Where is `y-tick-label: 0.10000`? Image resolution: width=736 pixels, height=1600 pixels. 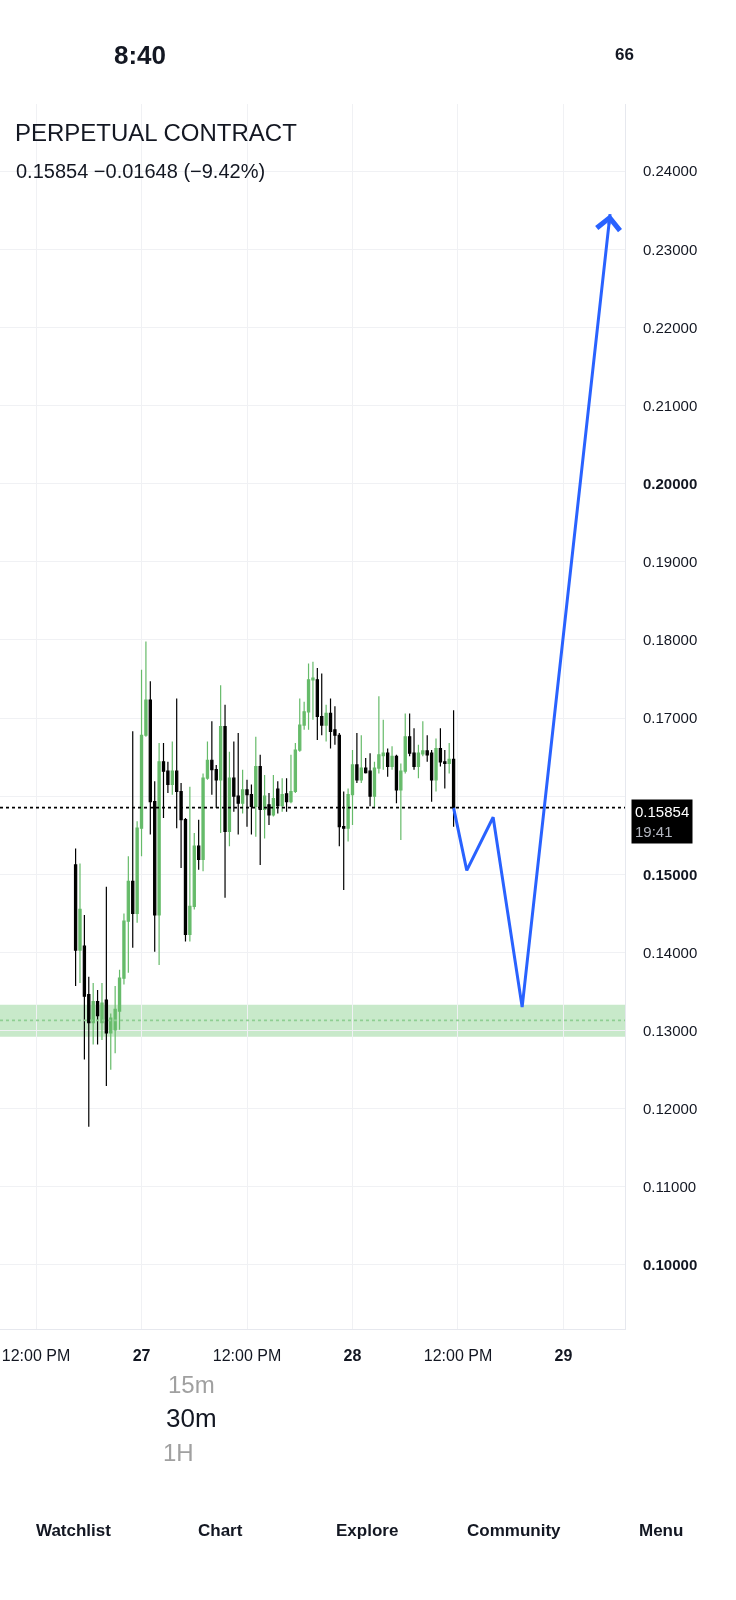
y-tick-label: 0.10000 is located at coordinates (670, 1265).